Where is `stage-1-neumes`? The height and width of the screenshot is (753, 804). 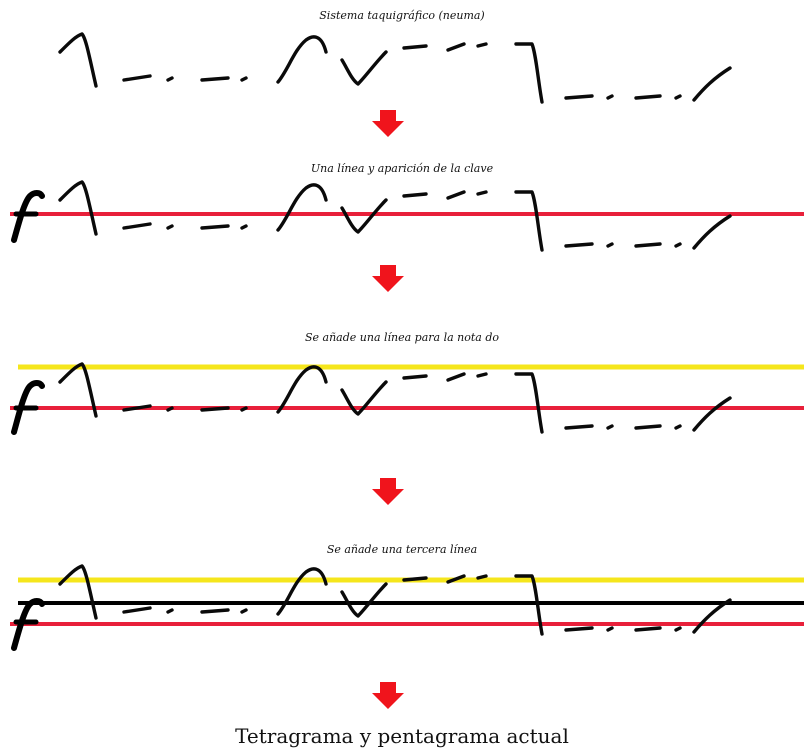
stage-1-neumes is located at coordinates (395, 68).